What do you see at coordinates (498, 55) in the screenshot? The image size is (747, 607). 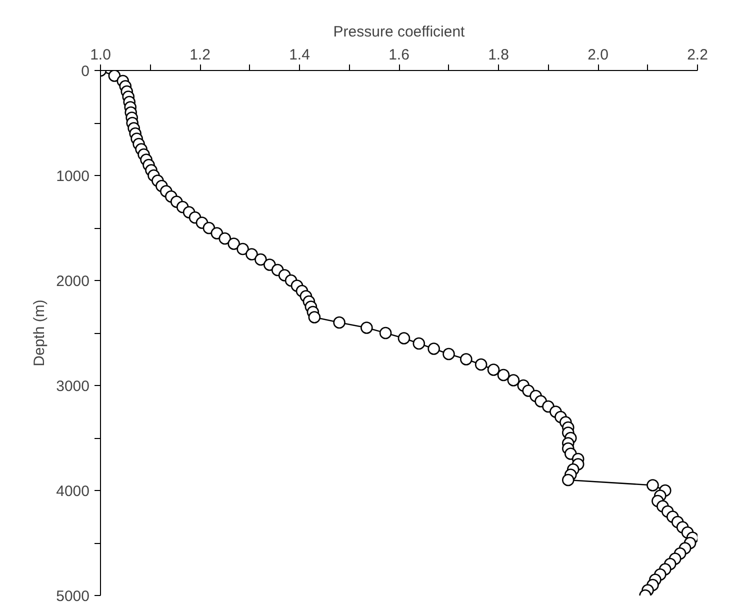 I see `x-tick-label: 1.8` at bounding box center [498, 55].